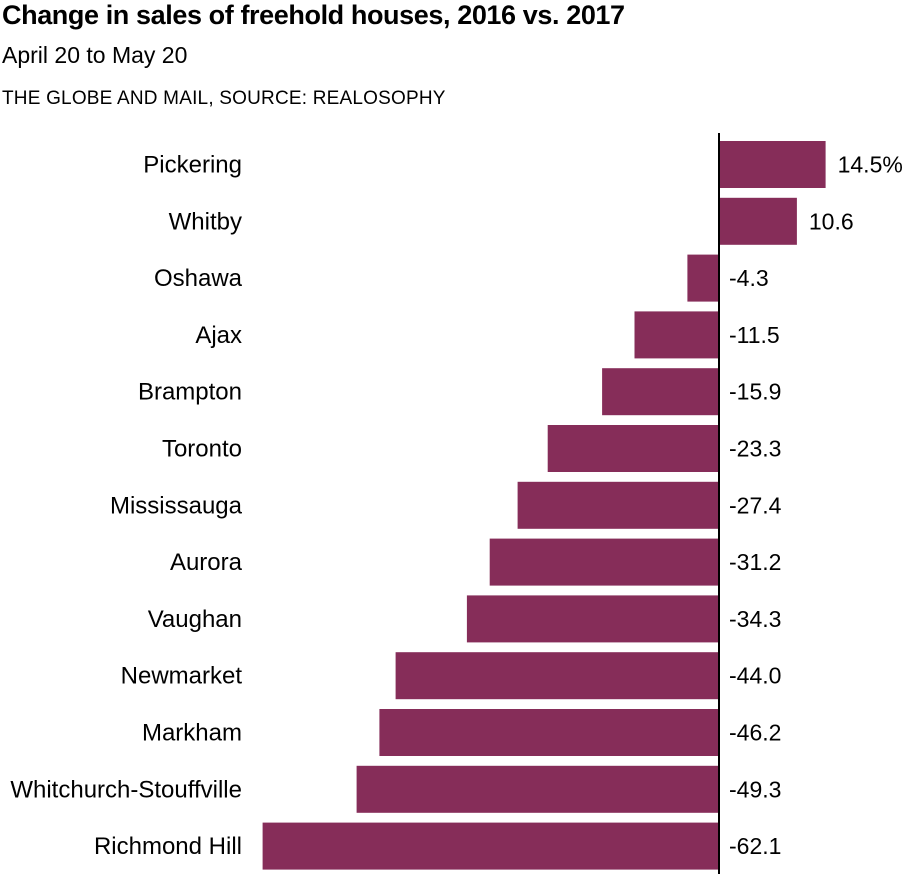  I want to click on value-label: -4.3, so click(749, 278).